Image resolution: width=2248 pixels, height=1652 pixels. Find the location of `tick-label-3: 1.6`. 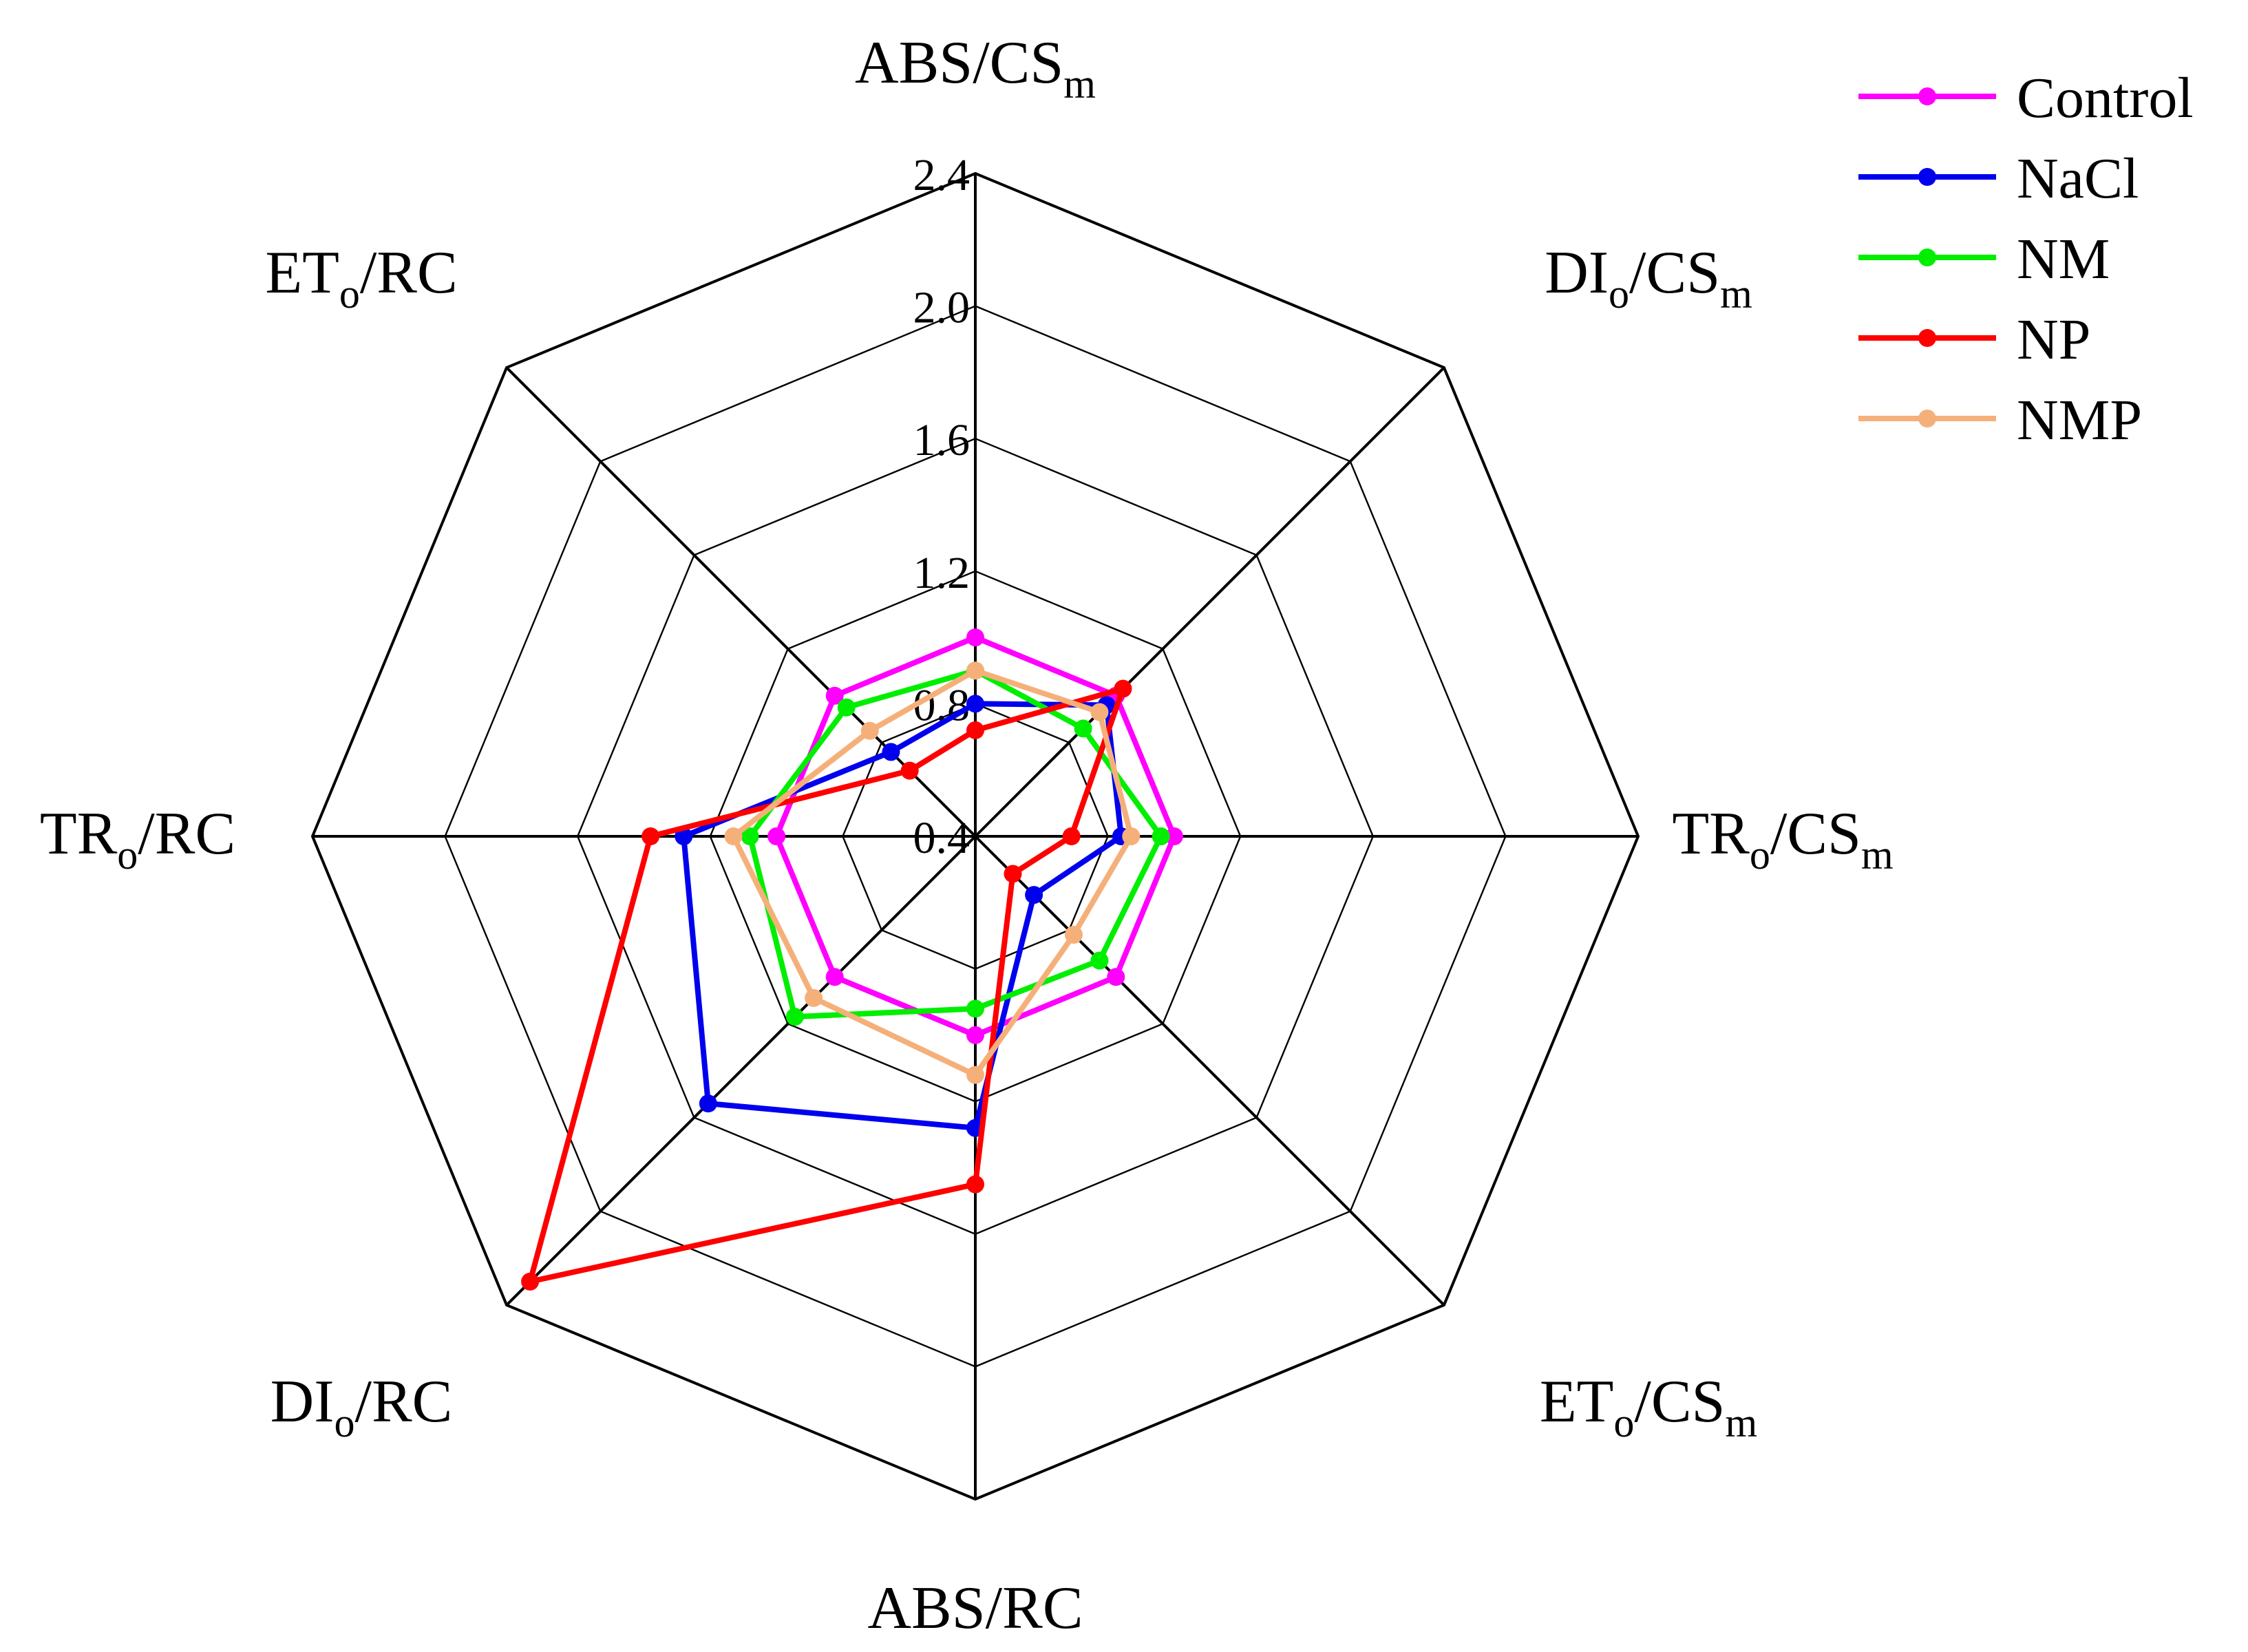

tick-label-3: 1.6 is located at coordinates (942, 440).